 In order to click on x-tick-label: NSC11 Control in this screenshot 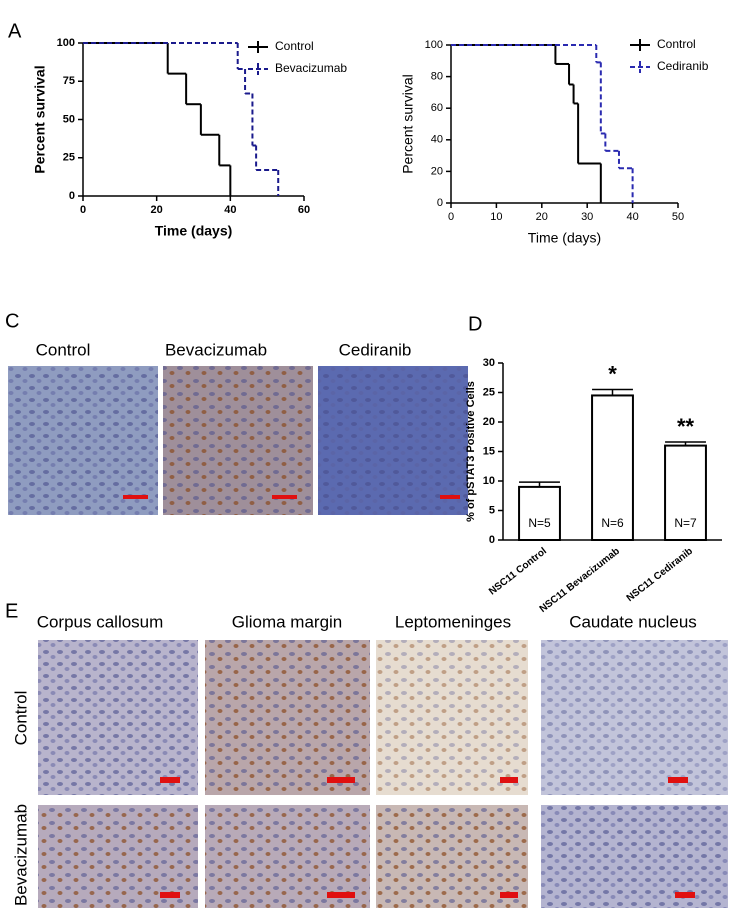, I will do `click(518, 572)`.